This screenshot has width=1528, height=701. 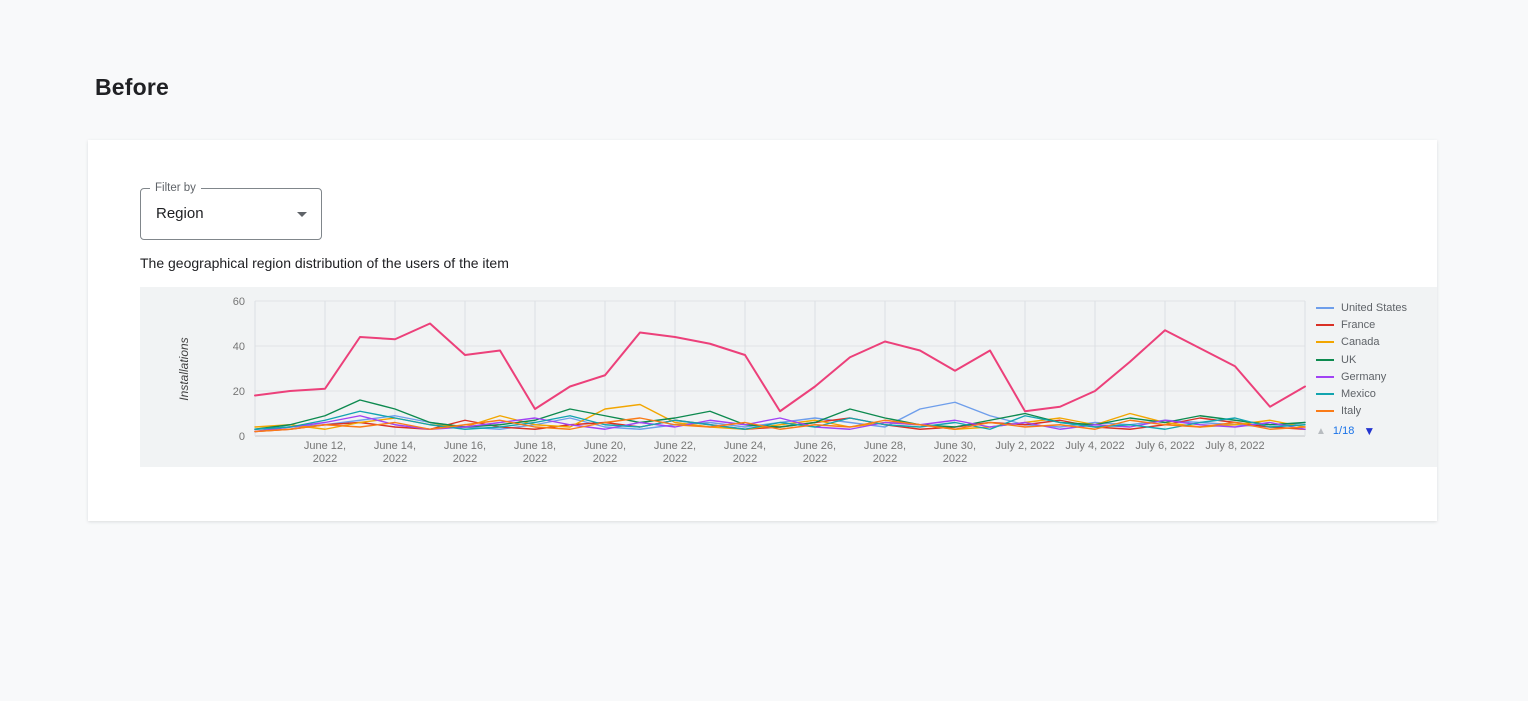 What do you see at coordinates (175, 188) in the screenshot?
I see `filter-by-label: Filter by` at bounding box center [175, 188].